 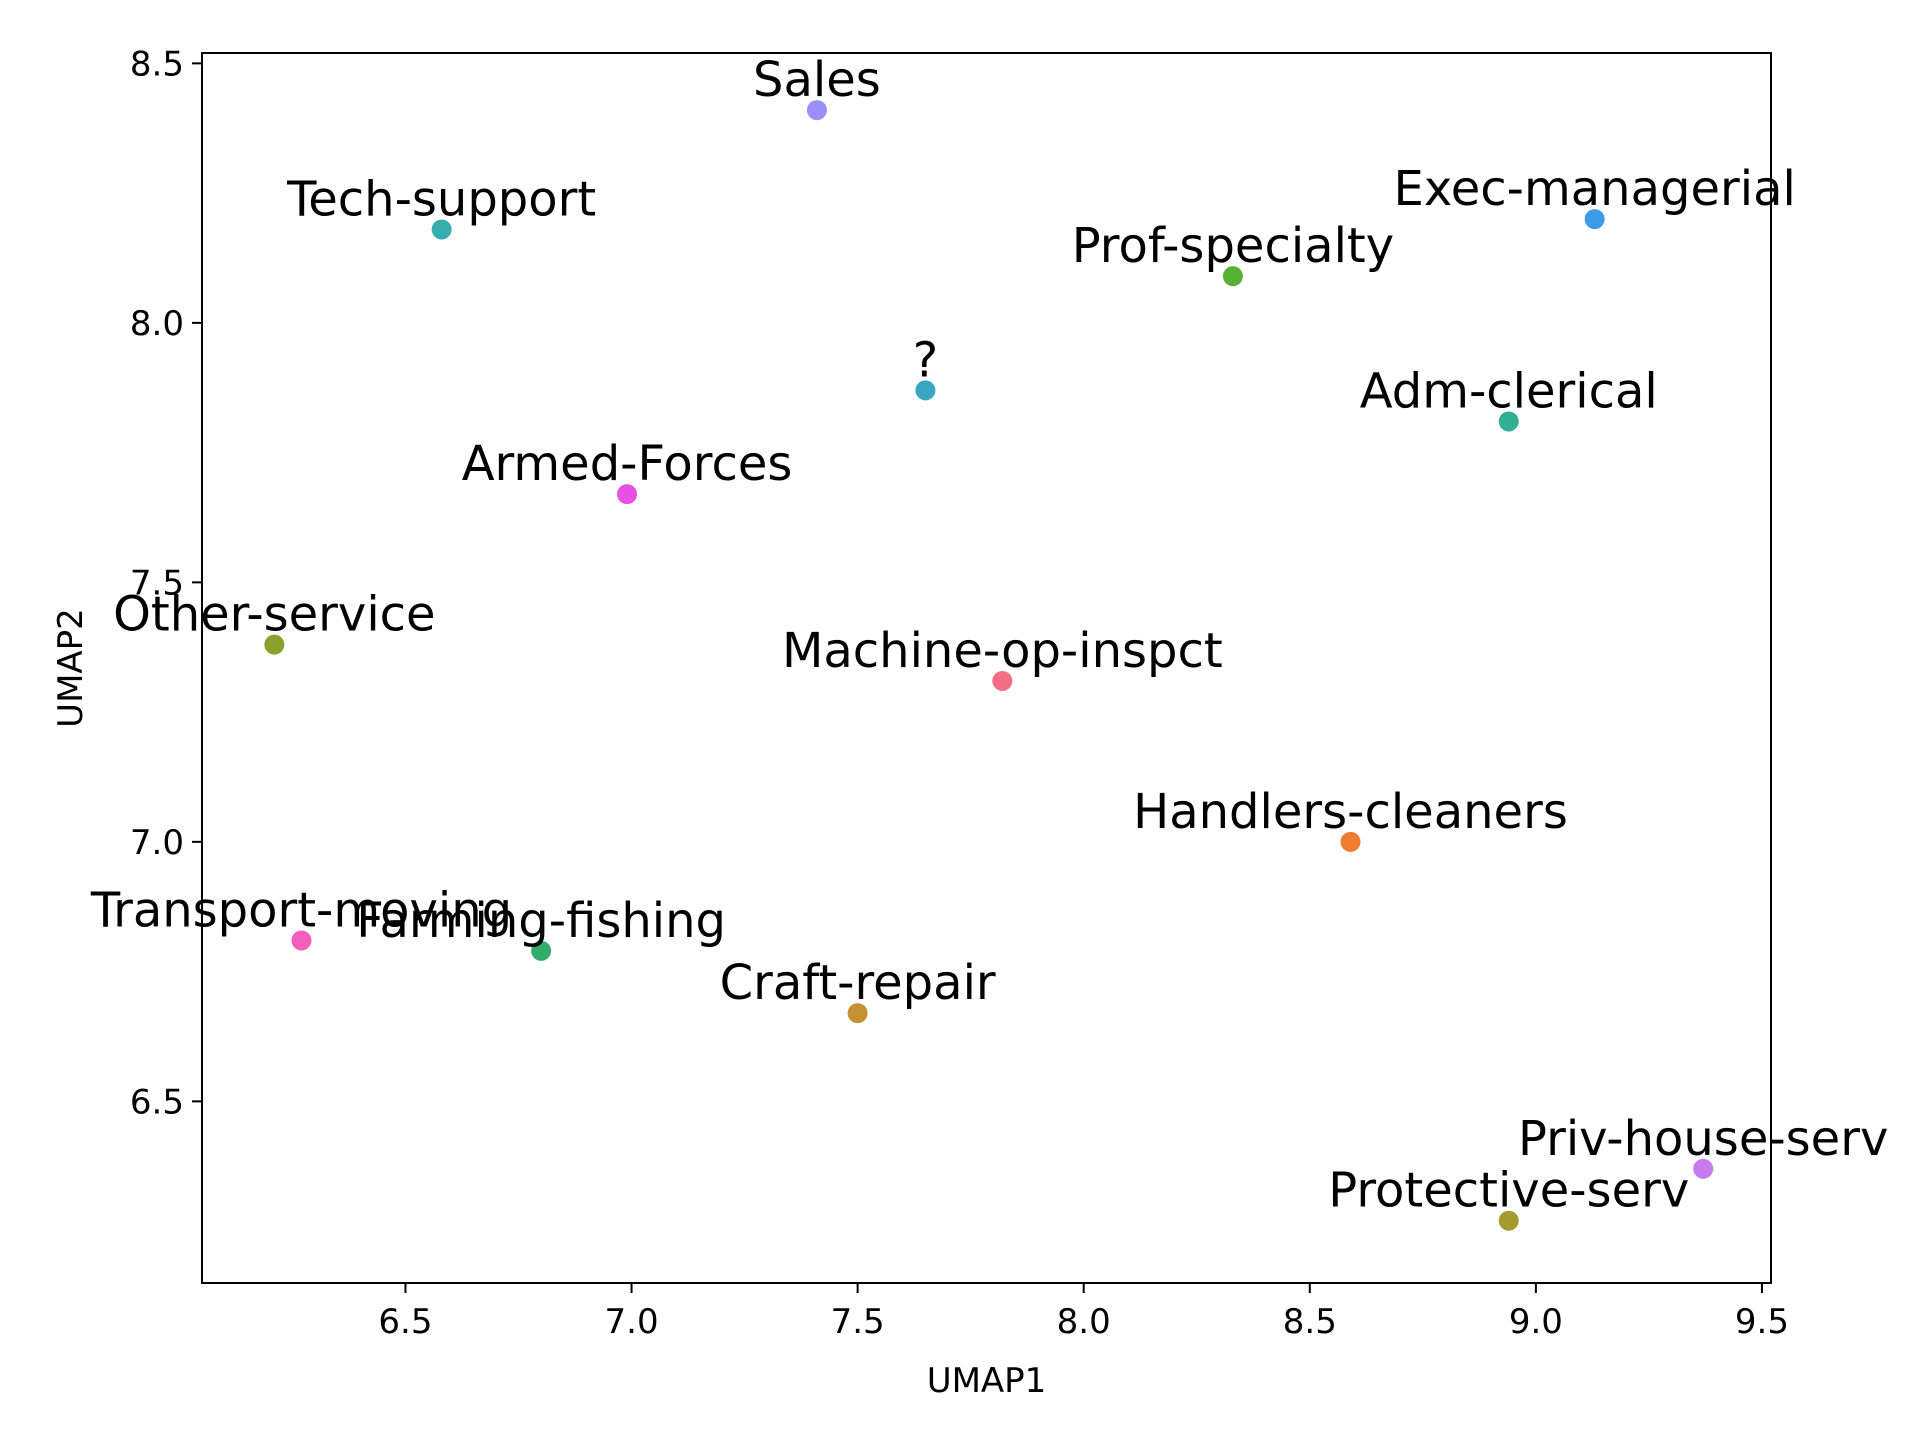 I want to click on point-label: Transport-moving, so click(x=301, y=910).